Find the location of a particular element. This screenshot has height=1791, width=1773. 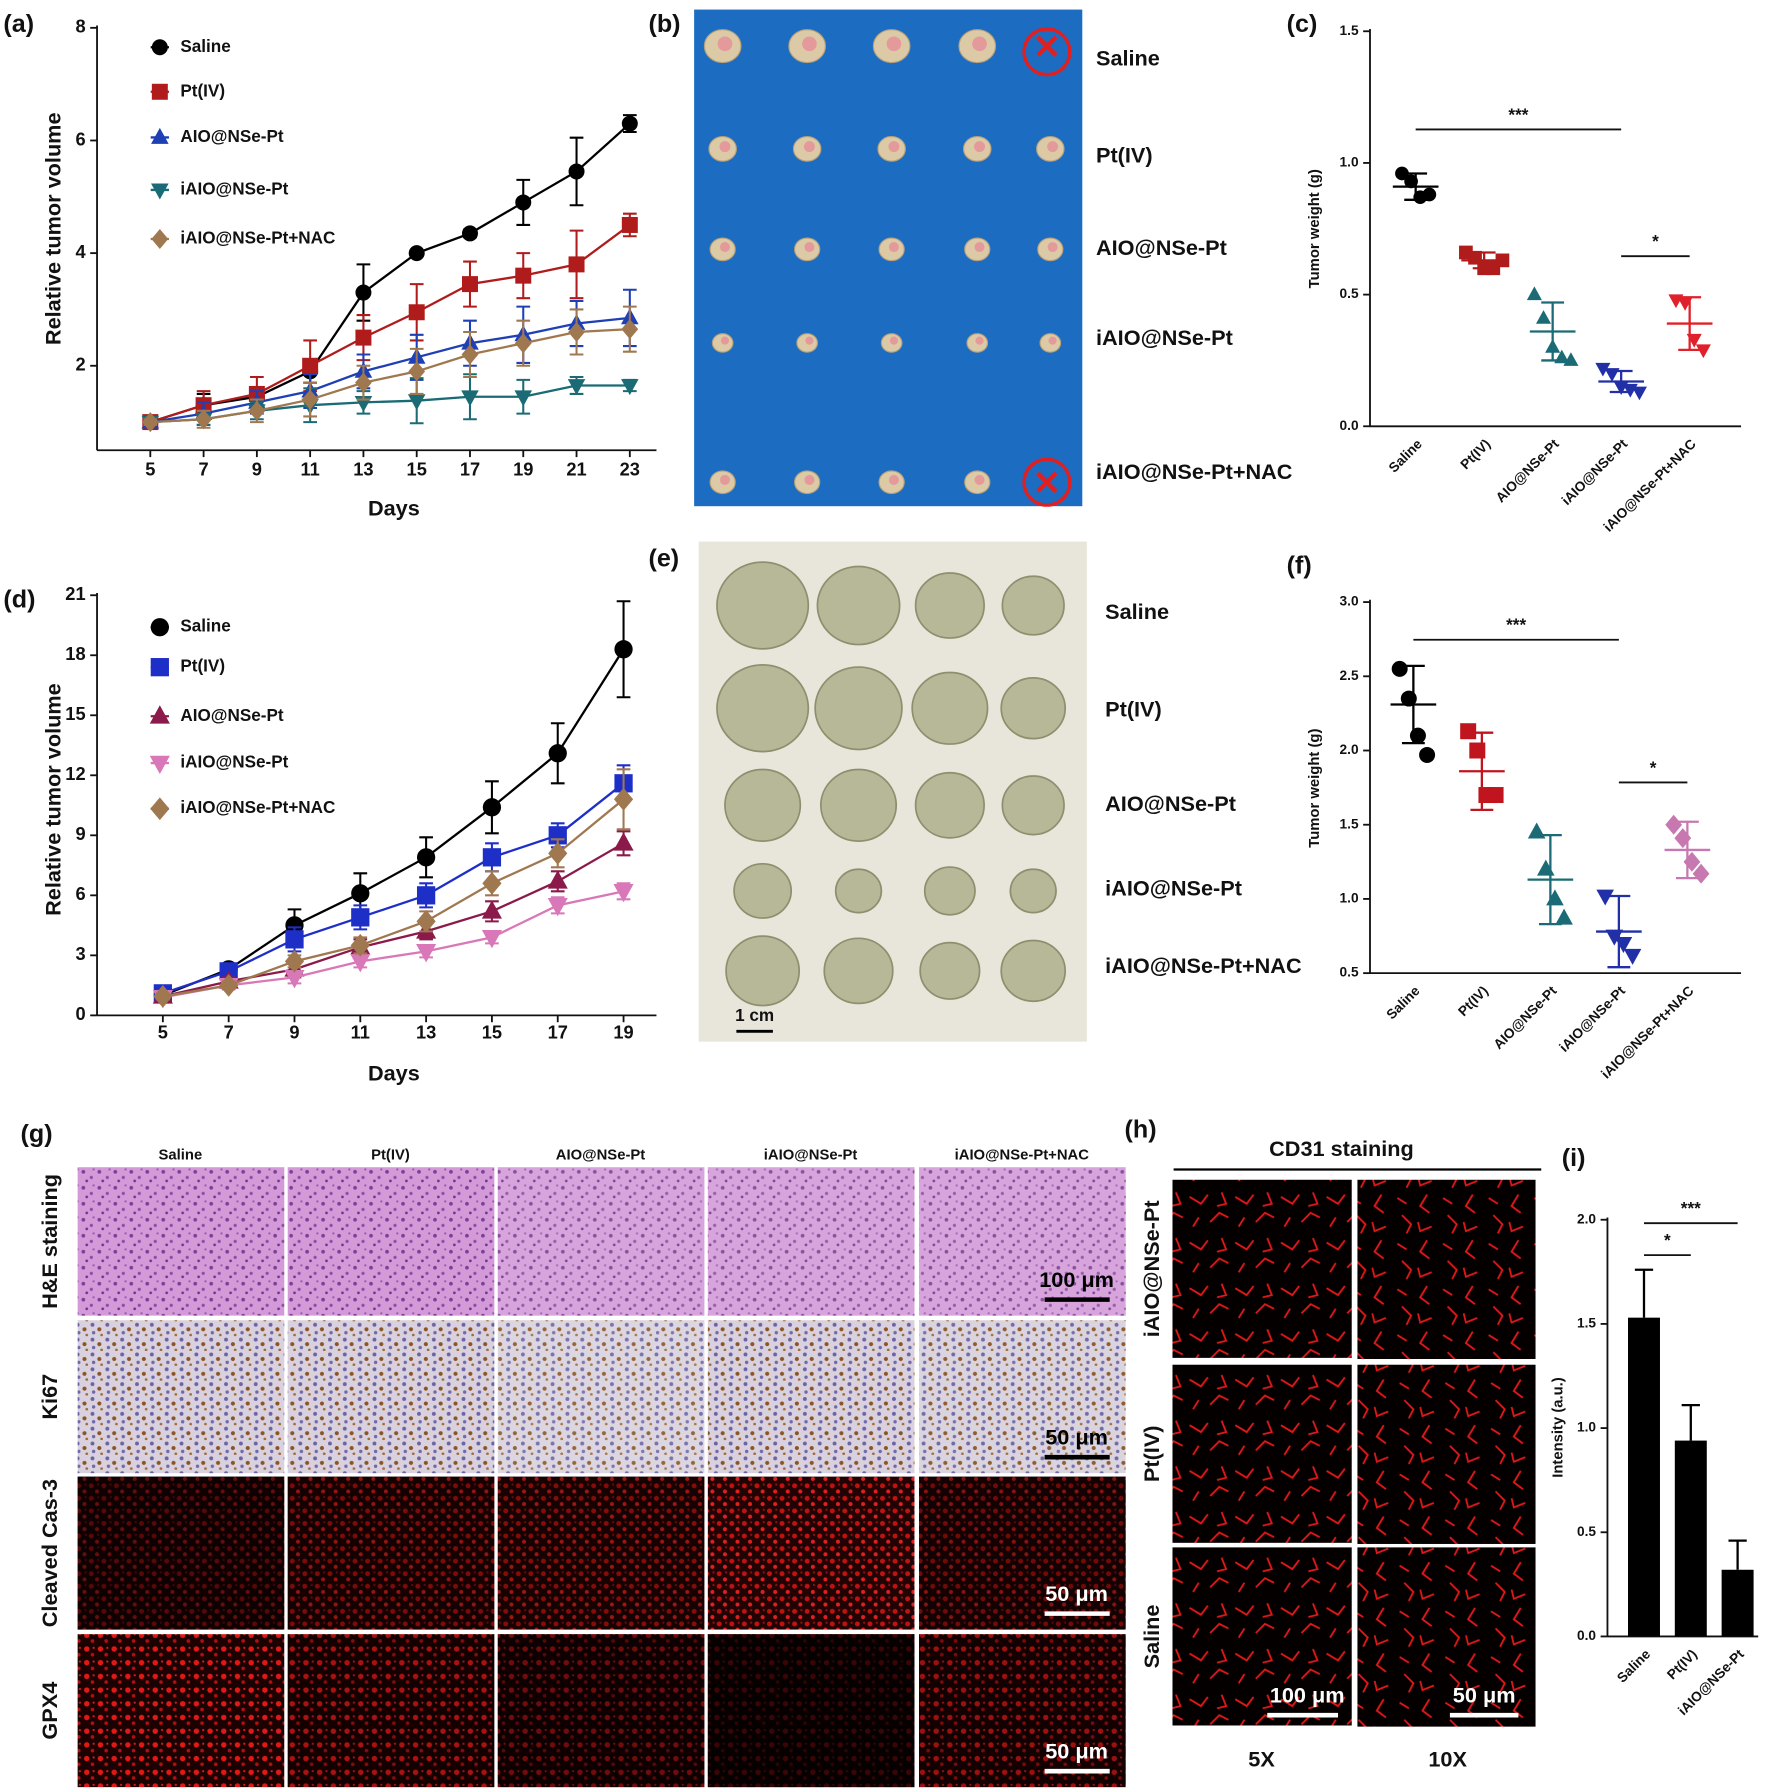

bar is located at coordinates (1737, 1603).